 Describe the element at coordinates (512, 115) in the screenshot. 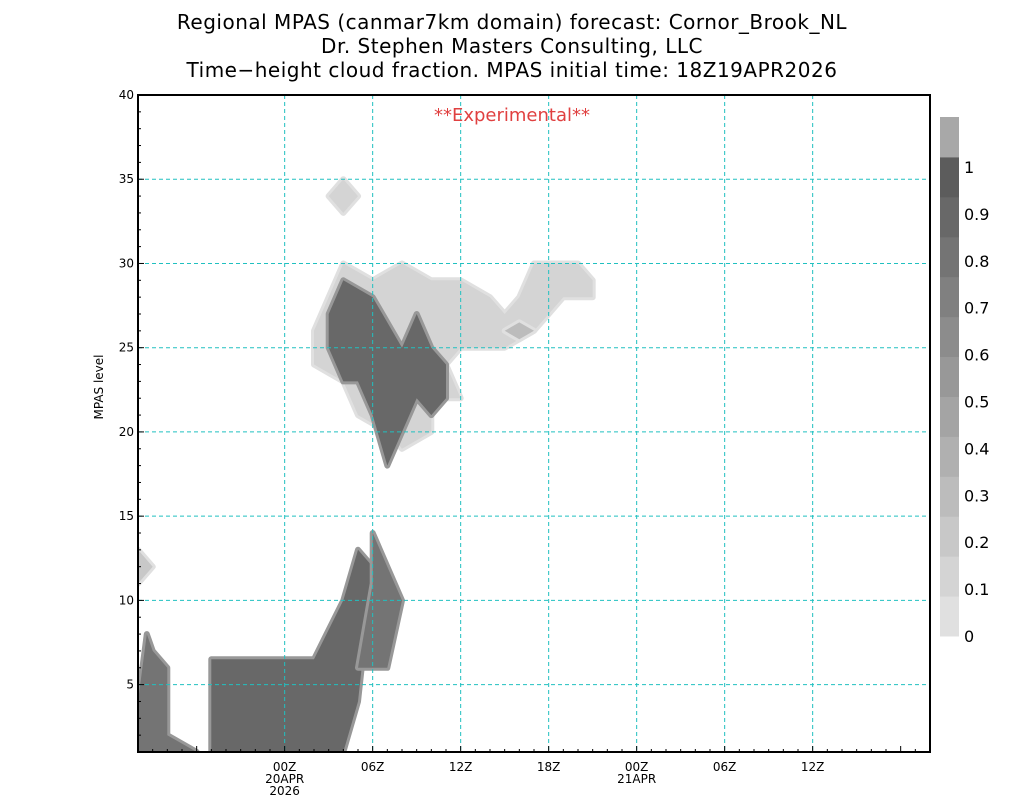

I see `experimental-annotation: **Experimental**` at that location.